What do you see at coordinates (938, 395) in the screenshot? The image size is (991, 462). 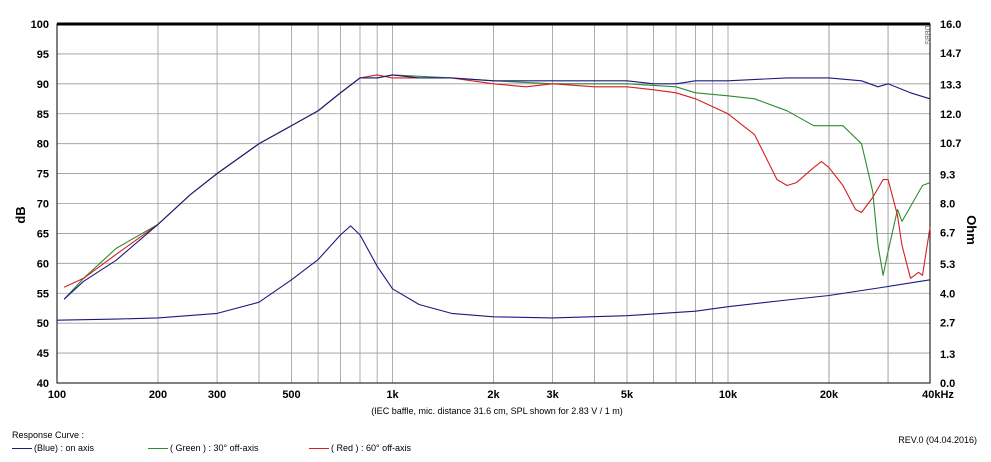 I see `x-tick-label: 40kHz` at bounding box center [938, 395].